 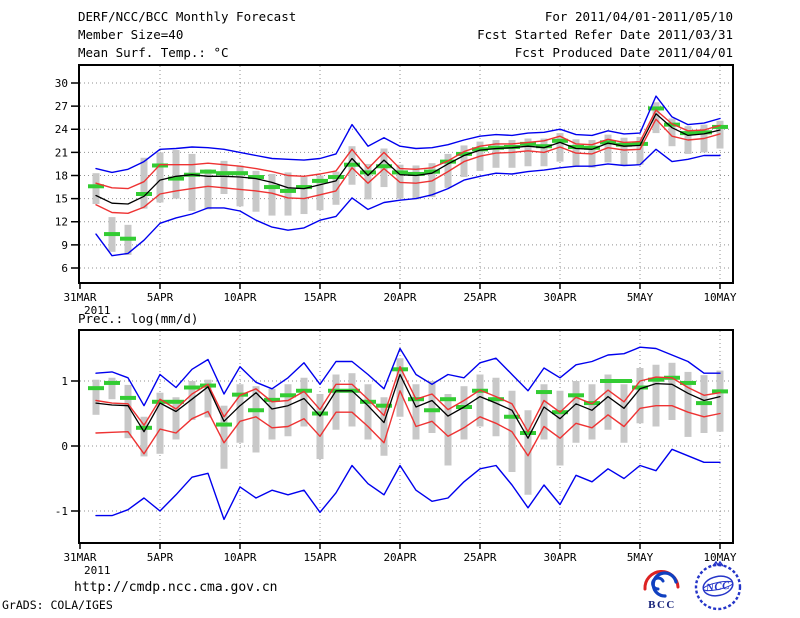 What do you see at coordinates (638, 16) in the screenshot?
I see `forecast-range-line: For 2011/04/01-2011/05/10` at bounding box center [638, 16].